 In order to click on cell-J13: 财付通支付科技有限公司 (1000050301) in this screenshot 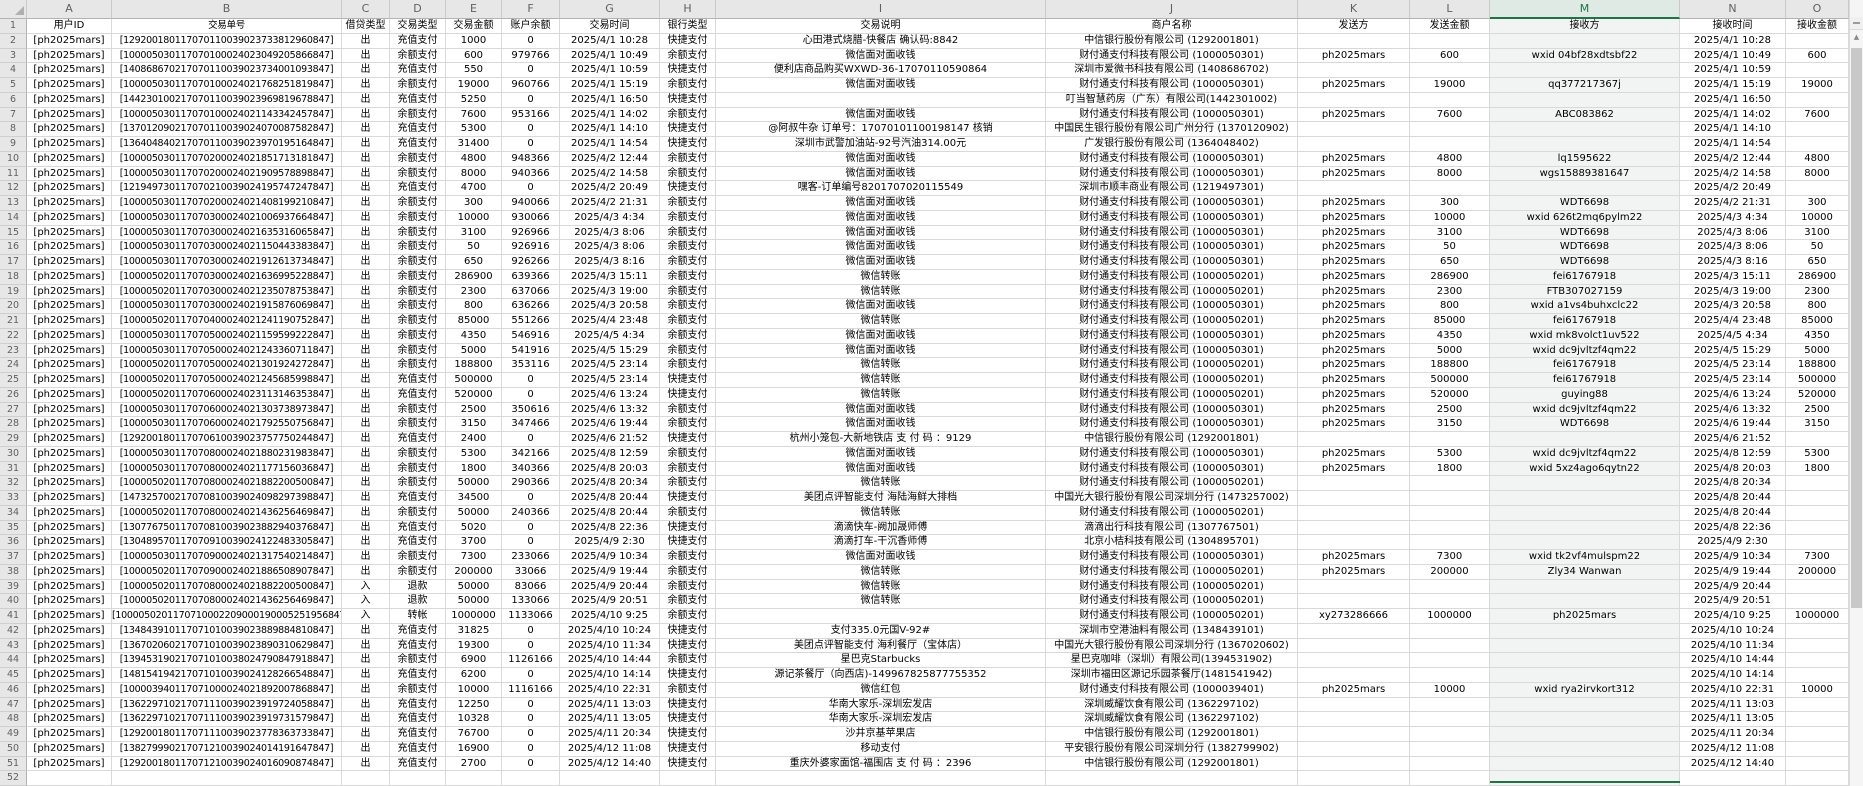, I will do `click(1172, 203)`.